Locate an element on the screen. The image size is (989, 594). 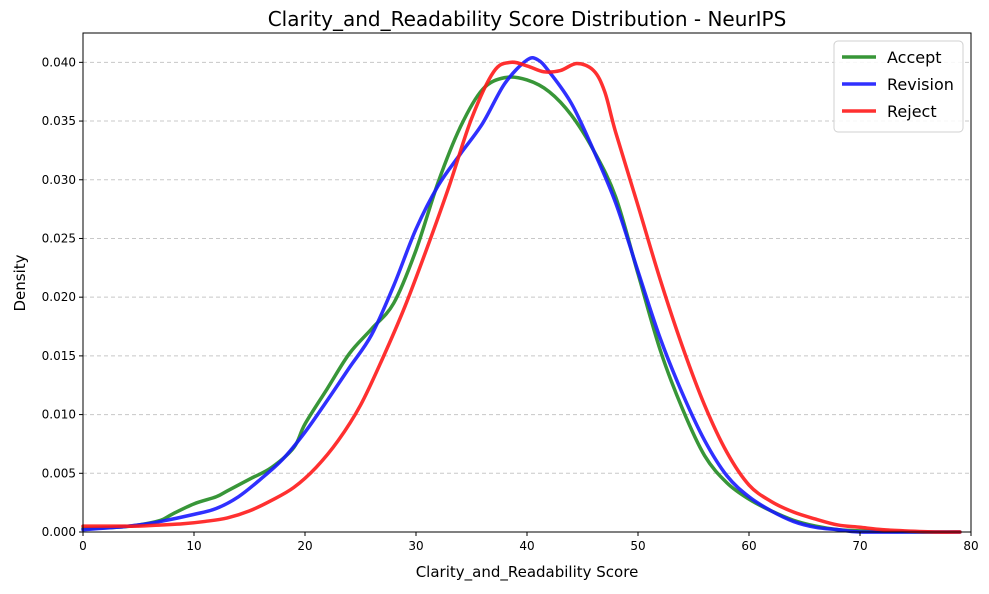
x-axis-ticks: 0 10 20 30 40 50 60 70 80 is located at coordinates (529, 542).